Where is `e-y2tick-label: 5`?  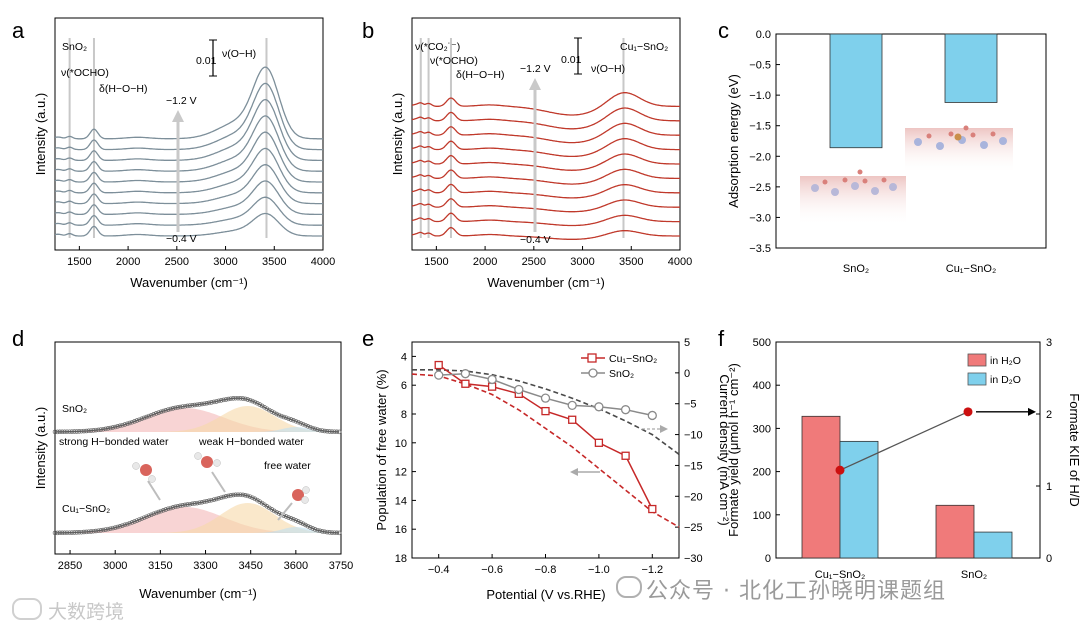
e-y2tick-label: 5 is located at coordinates (687, 343).